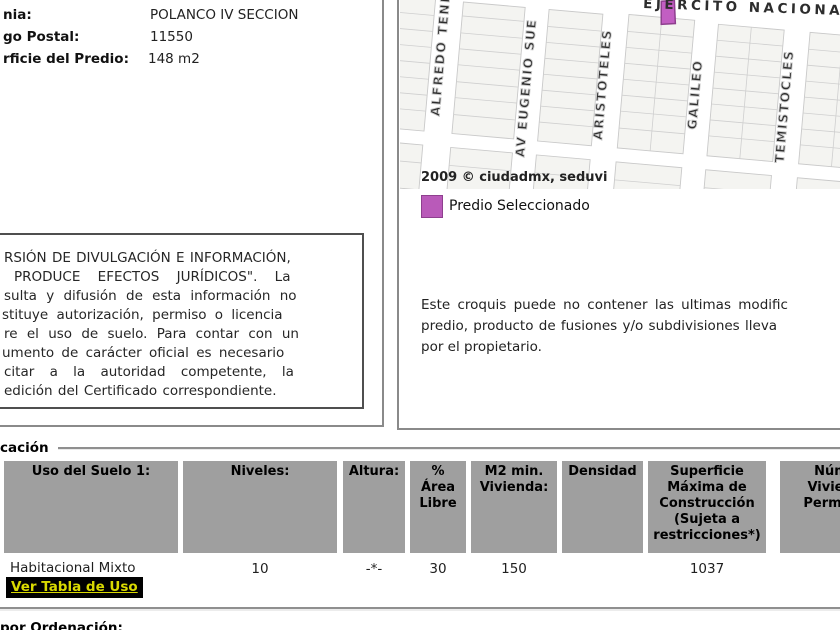 The image size is (840, 630). I want to click on ver-tabla-de-uso-link: Ver Tabla de Uso, so click(74, 587).